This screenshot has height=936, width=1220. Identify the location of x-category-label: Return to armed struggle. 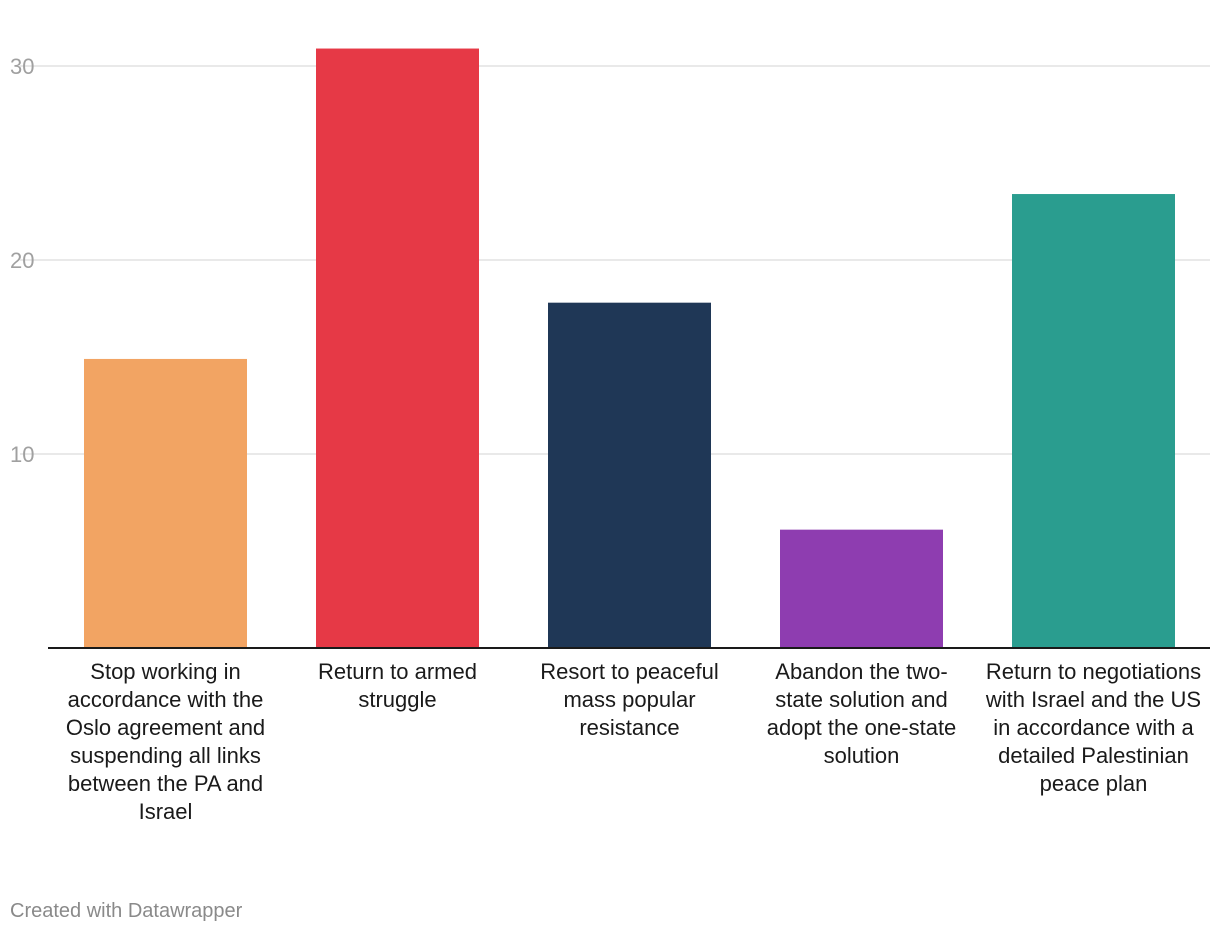
(397, 685).